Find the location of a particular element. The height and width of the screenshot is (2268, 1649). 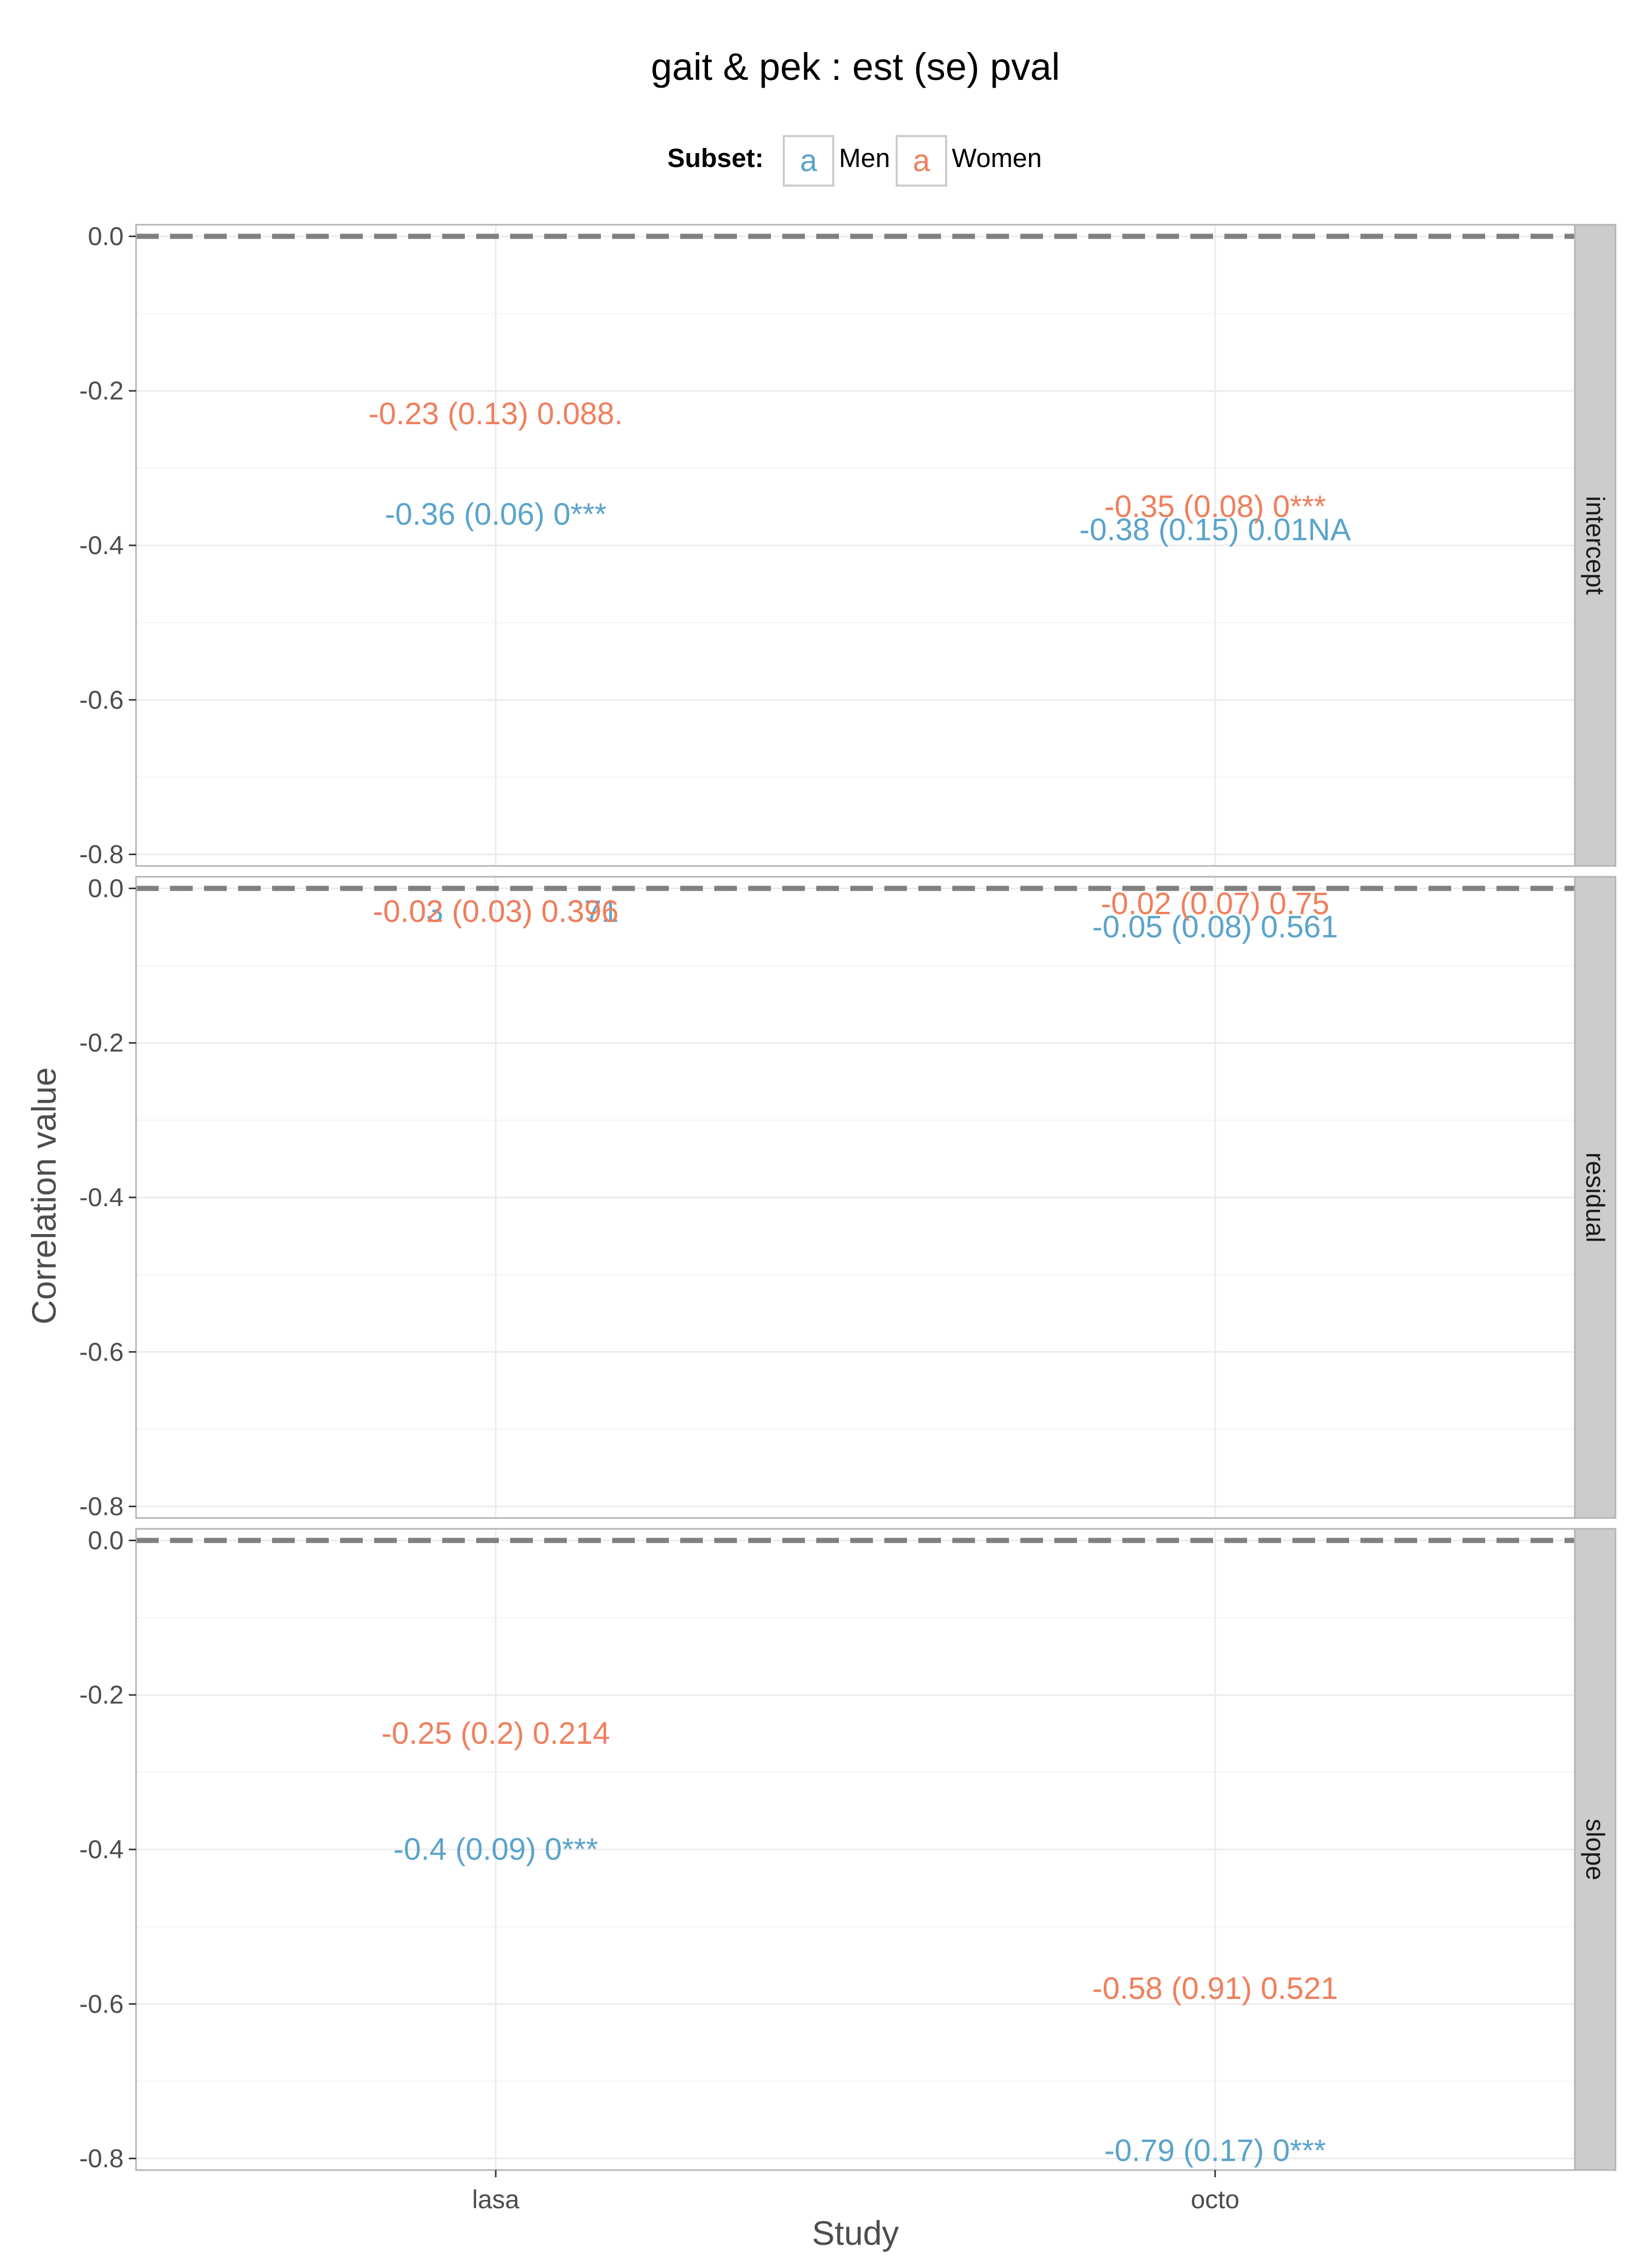

legend-key-women-glyph: a is located at coordinates (921, 160).